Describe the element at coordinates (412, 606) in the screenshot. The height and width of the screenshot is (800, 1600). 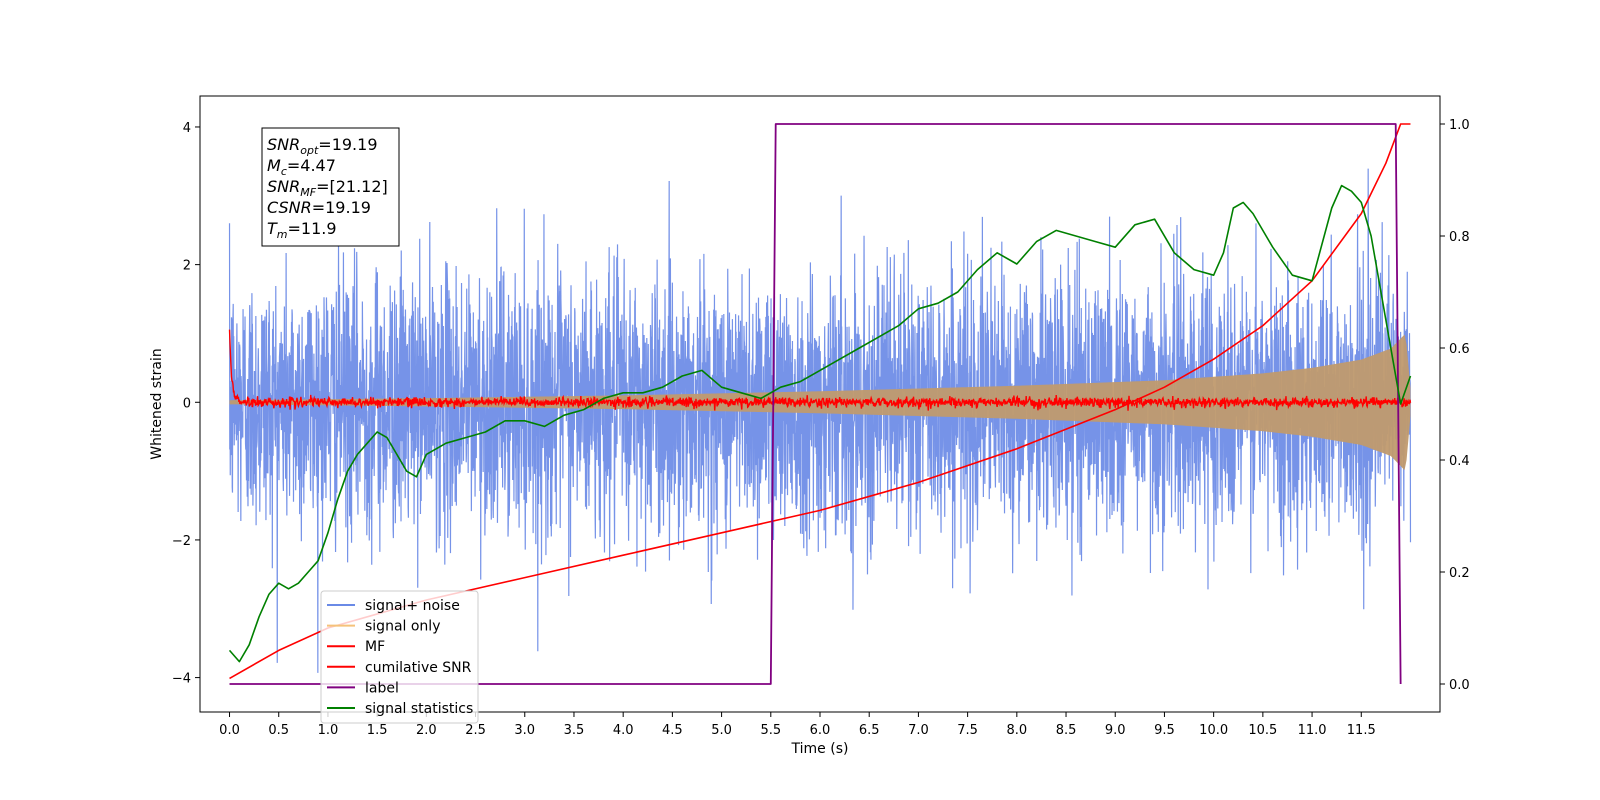
I see `legend-entry-label: signal+ noise` at that location.